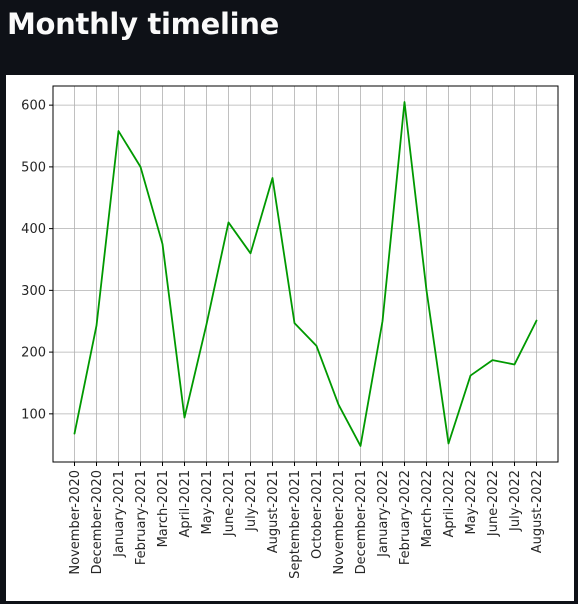 The image size is (578, 604). Describe the element at coordinates (361, 522) in the screenshot. I see `x-tick-label: December-2021` at that location.